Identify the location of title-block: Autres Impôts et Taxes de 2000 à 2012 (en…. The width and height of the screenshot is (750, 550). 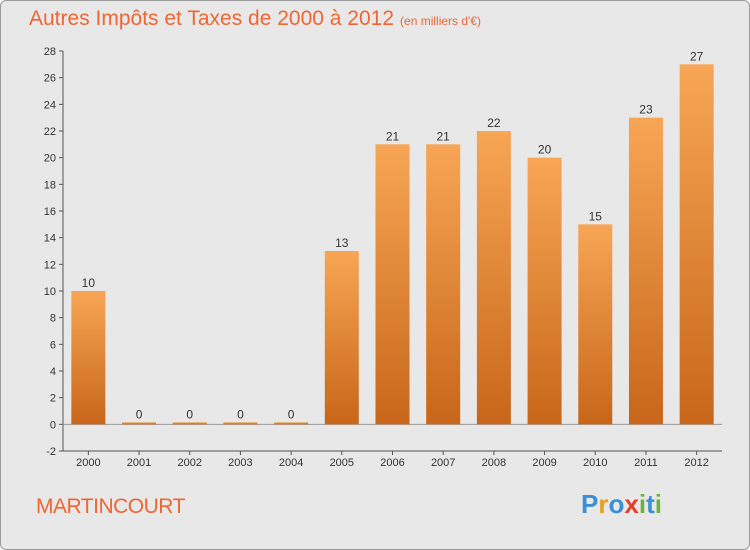
(255, 19).